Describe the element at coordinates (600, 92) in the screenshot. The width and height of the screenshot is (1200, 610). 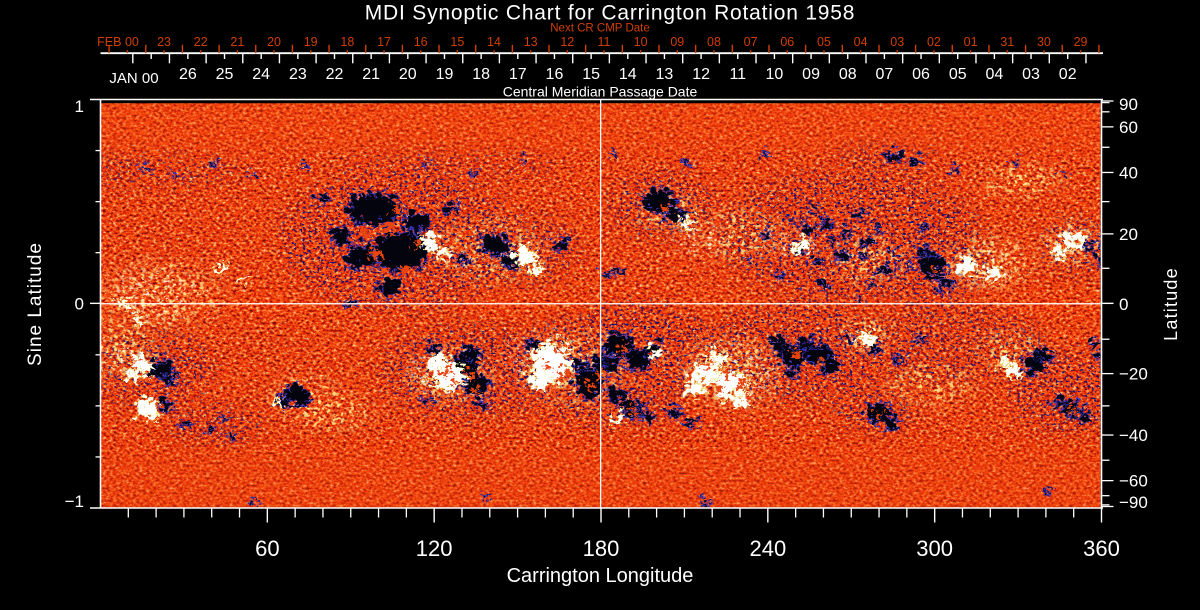
I see `svg-text: Central Meridian Passage Date` at that location.